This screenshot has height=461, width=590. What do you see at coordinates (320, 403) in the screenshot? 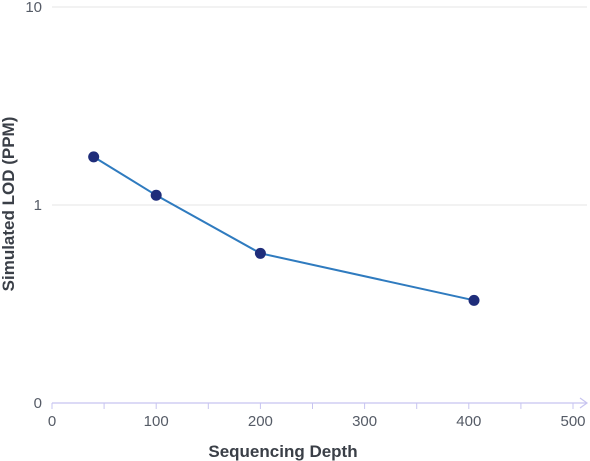
I see `x-axis` at bounding box center [320, 403].